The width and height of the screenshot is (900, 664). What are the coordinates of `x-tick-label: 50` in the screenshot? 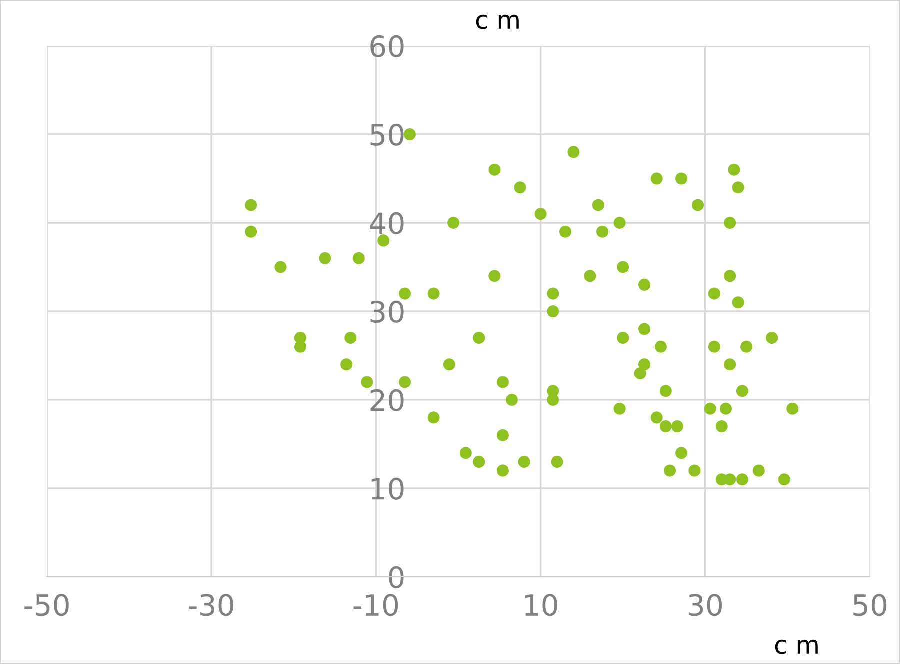 It's located at (870, 605).